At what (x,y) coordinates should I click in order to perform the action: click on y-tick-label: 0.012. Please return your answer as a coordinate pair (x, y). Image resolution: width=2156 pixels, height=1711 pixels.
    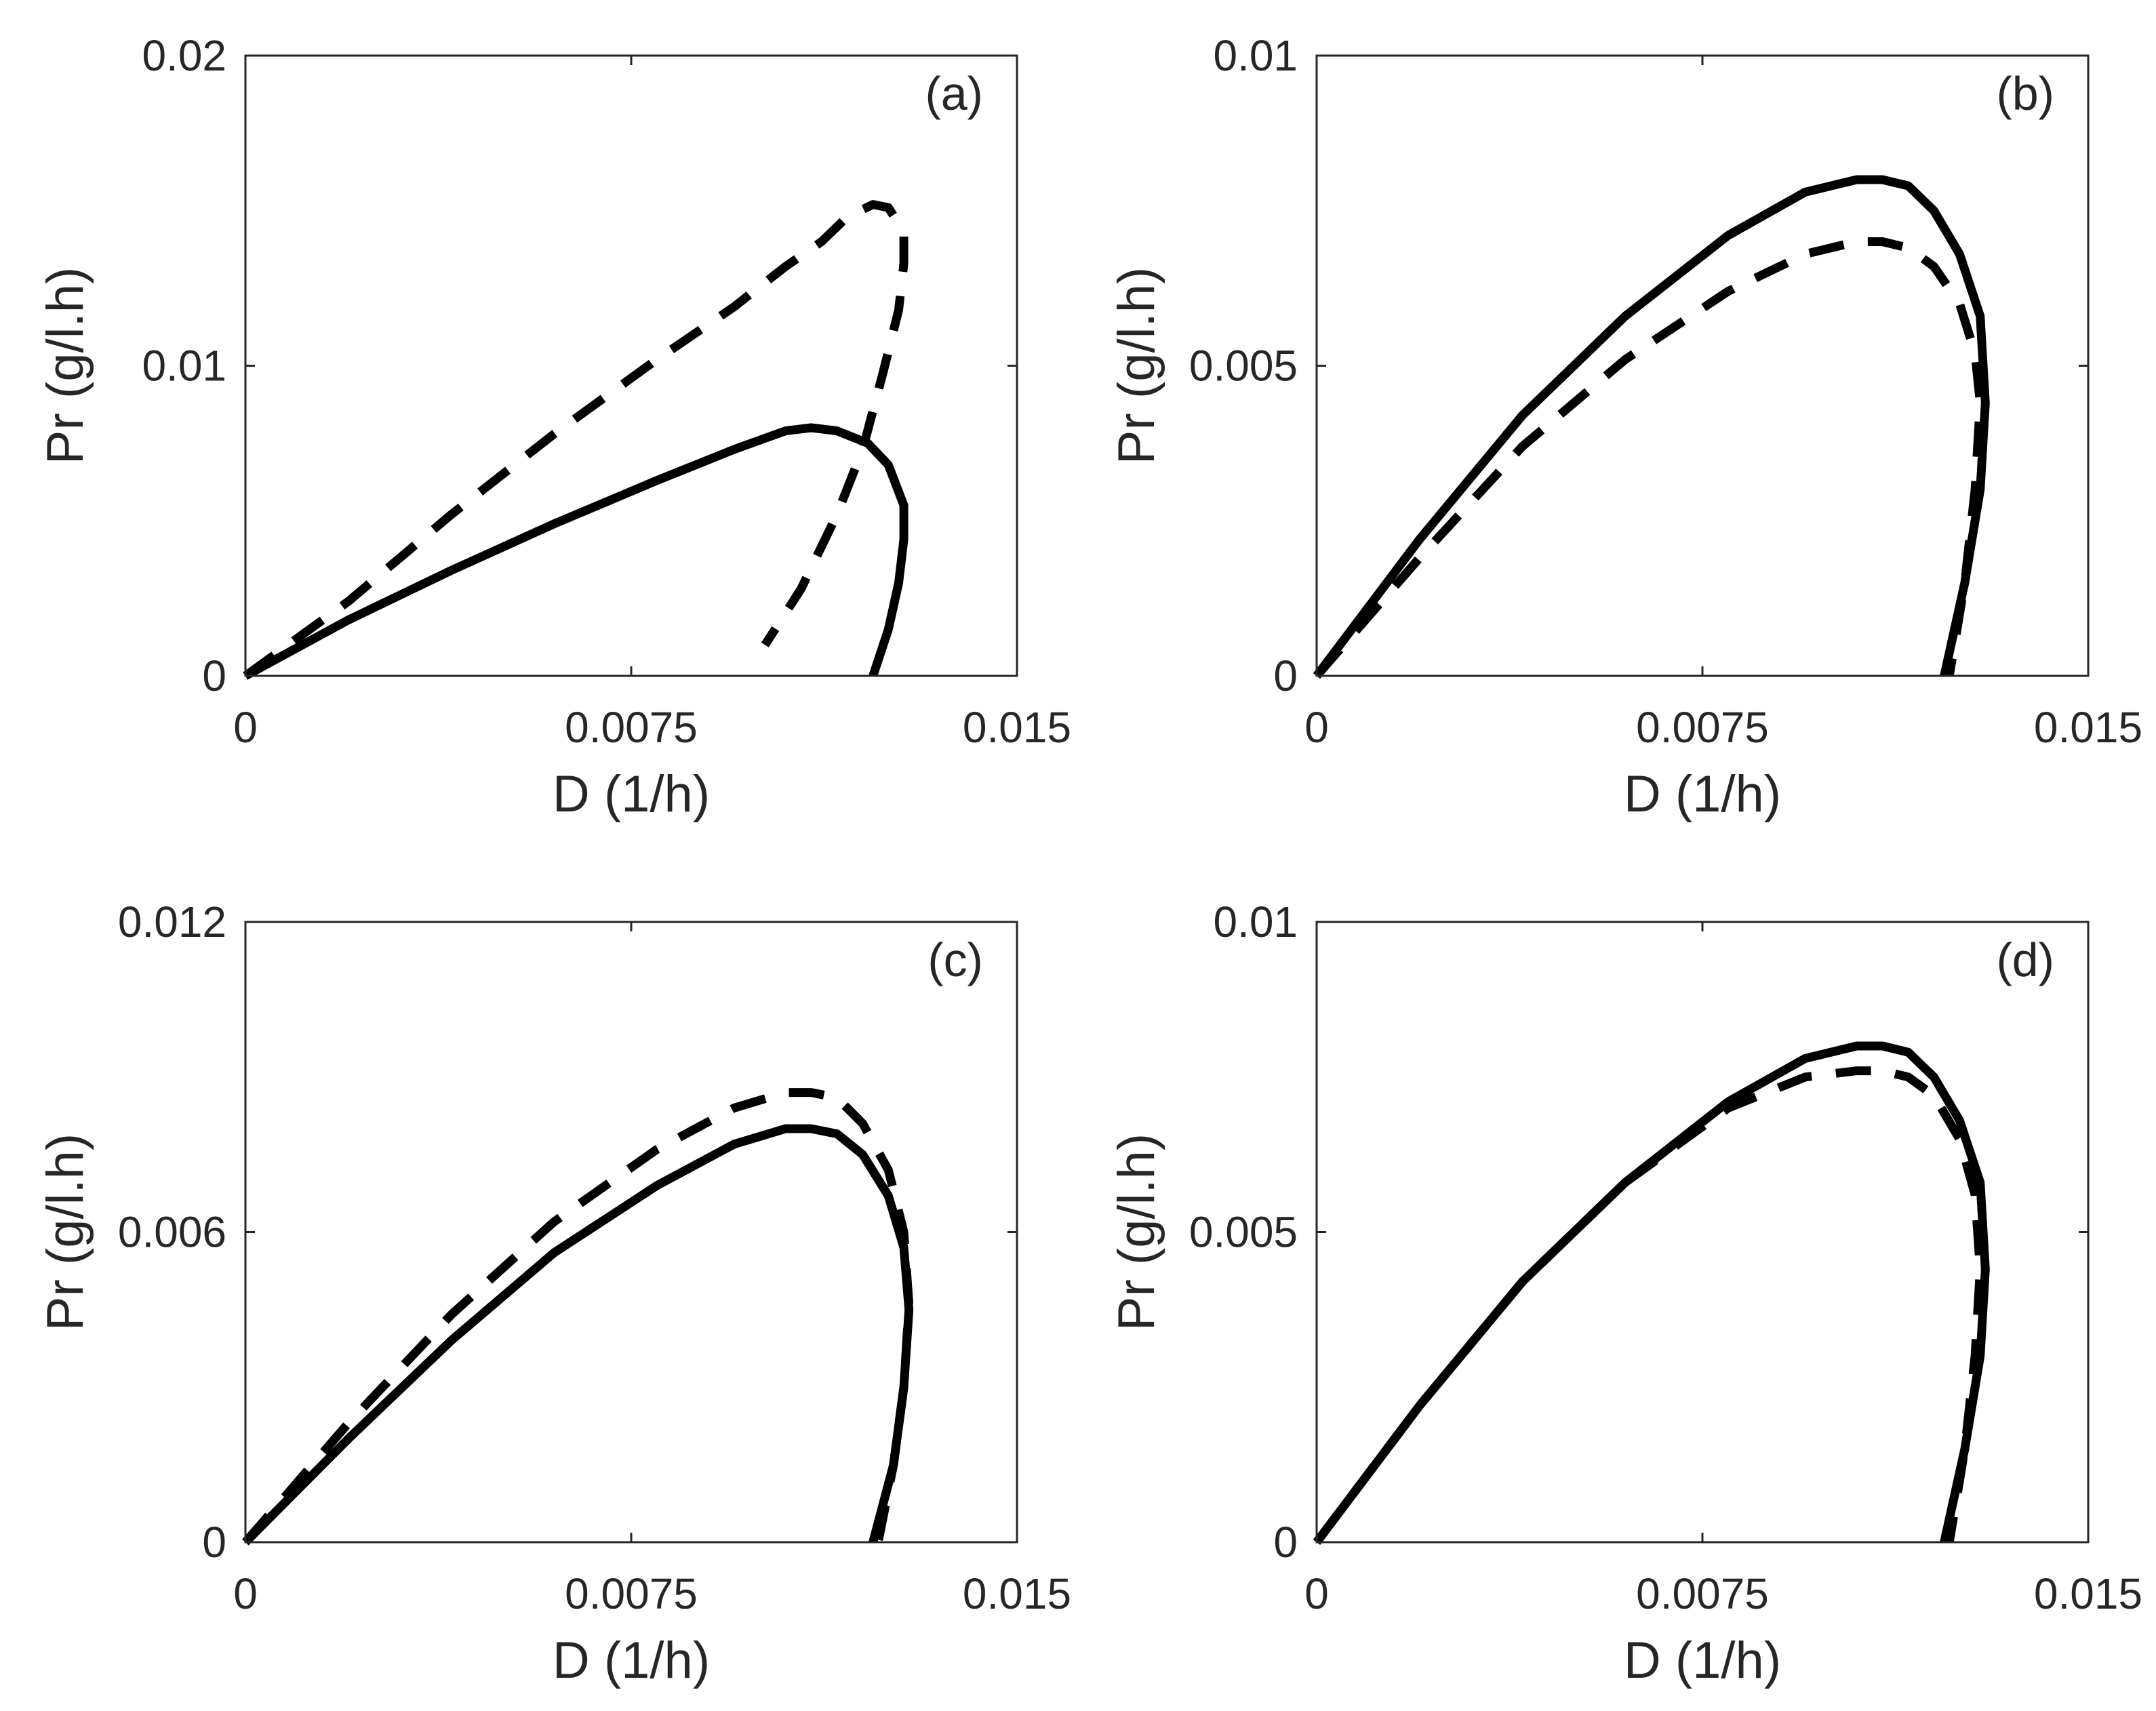
    Looking at the image, I should click on (172, 922).